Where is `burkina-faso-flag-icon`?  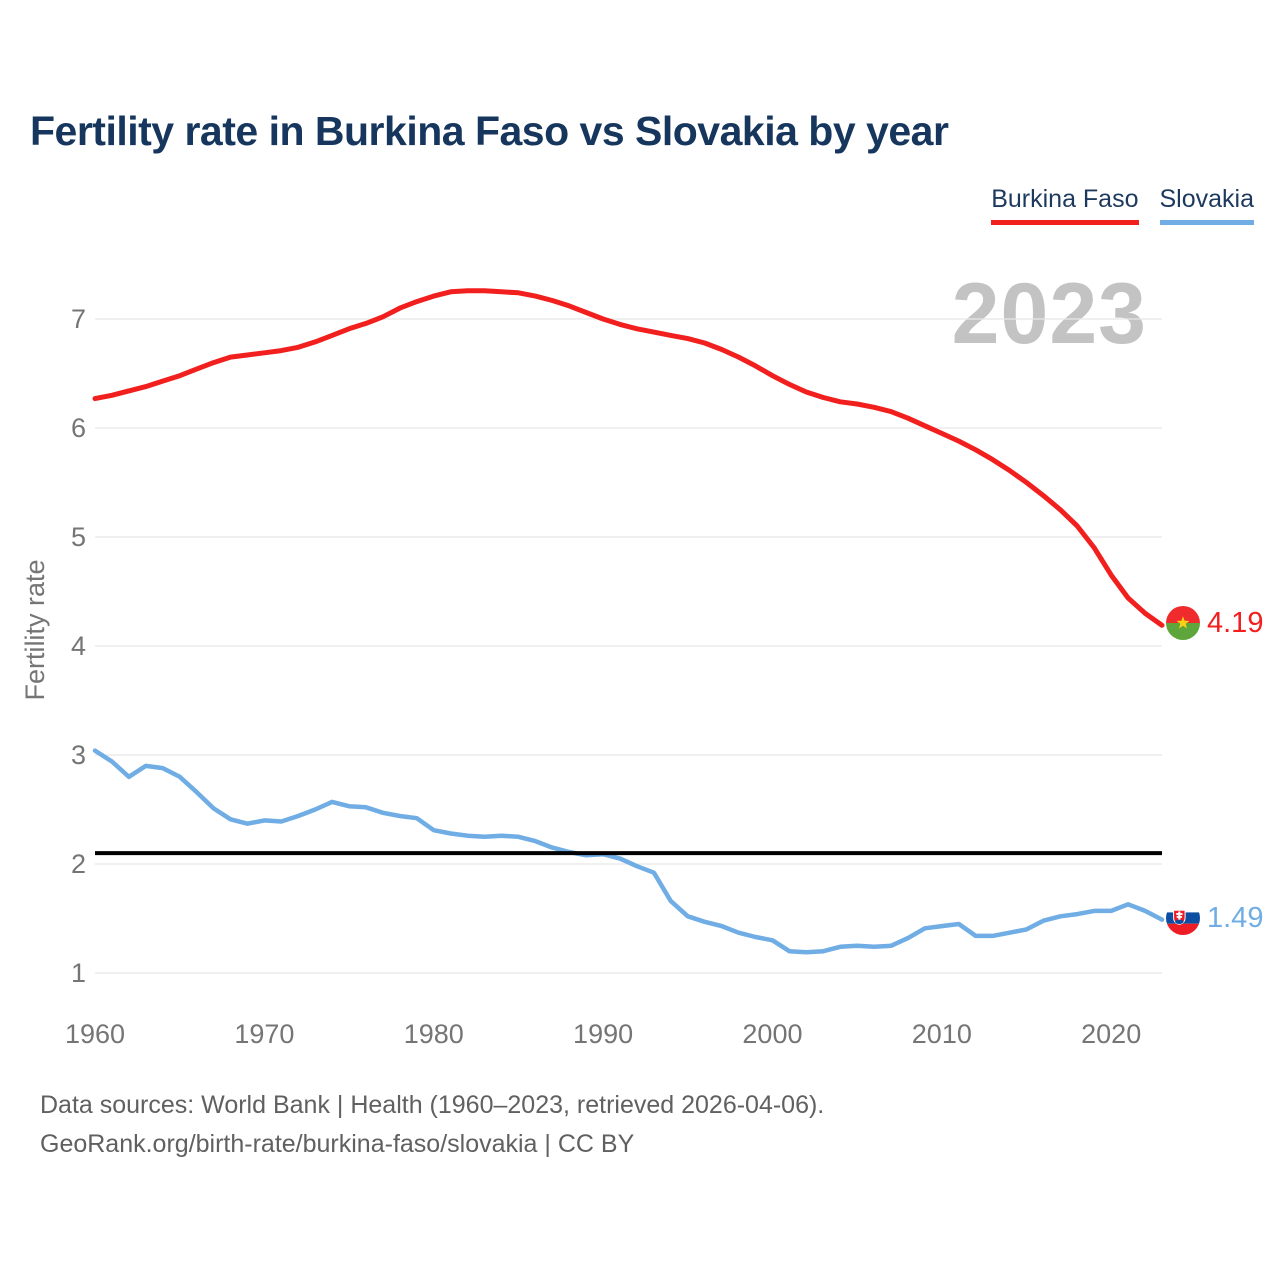 burkina-faso-flag-icon is located at coordinates (1183, 623).